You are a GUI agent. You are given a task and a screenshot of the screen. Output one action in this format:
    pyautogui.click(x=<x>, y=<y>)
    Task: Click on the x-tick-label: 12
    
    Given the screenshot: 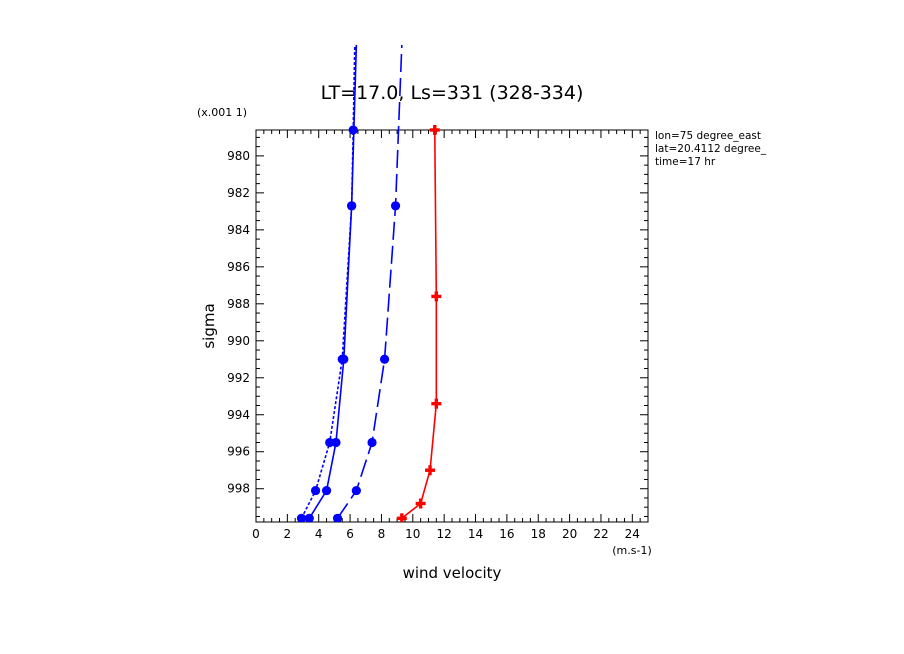 What is the action you would take?
    pyautogui.click(x=444, y=534)
    